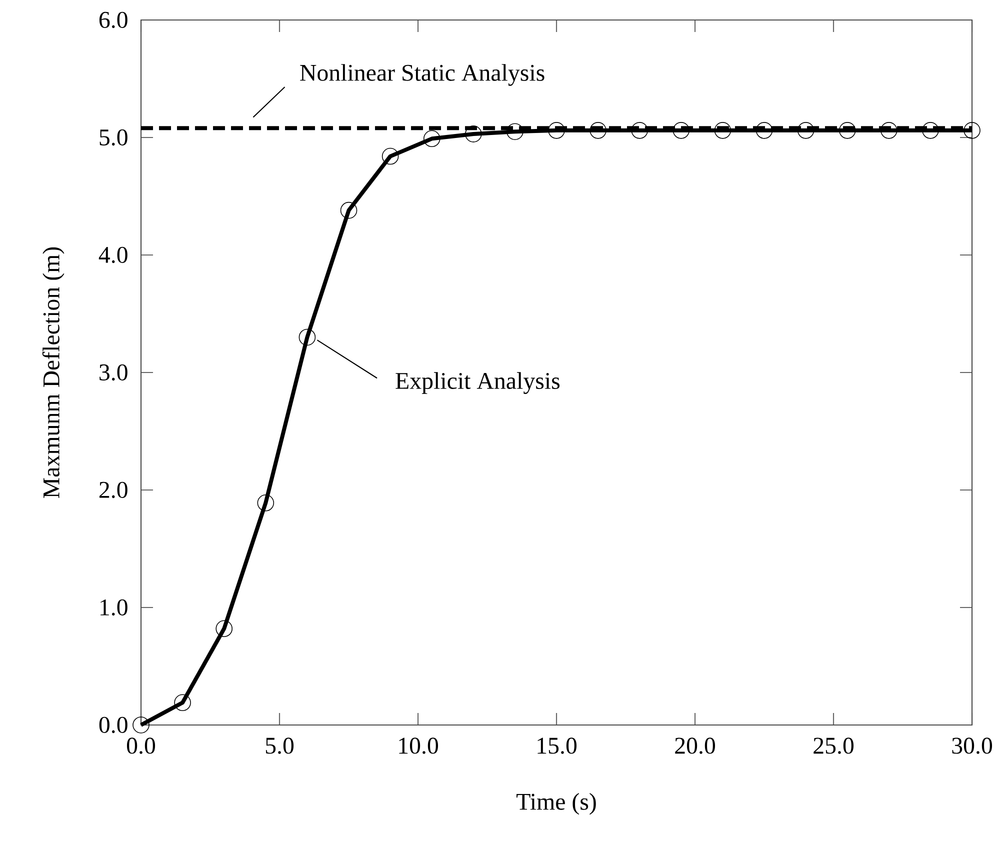 The image size is (1000, 850). What do you see at coordinates (834, 746) in the screenshot?
I see `x-tick-label: 25.0` at bounding box center [834, 746].